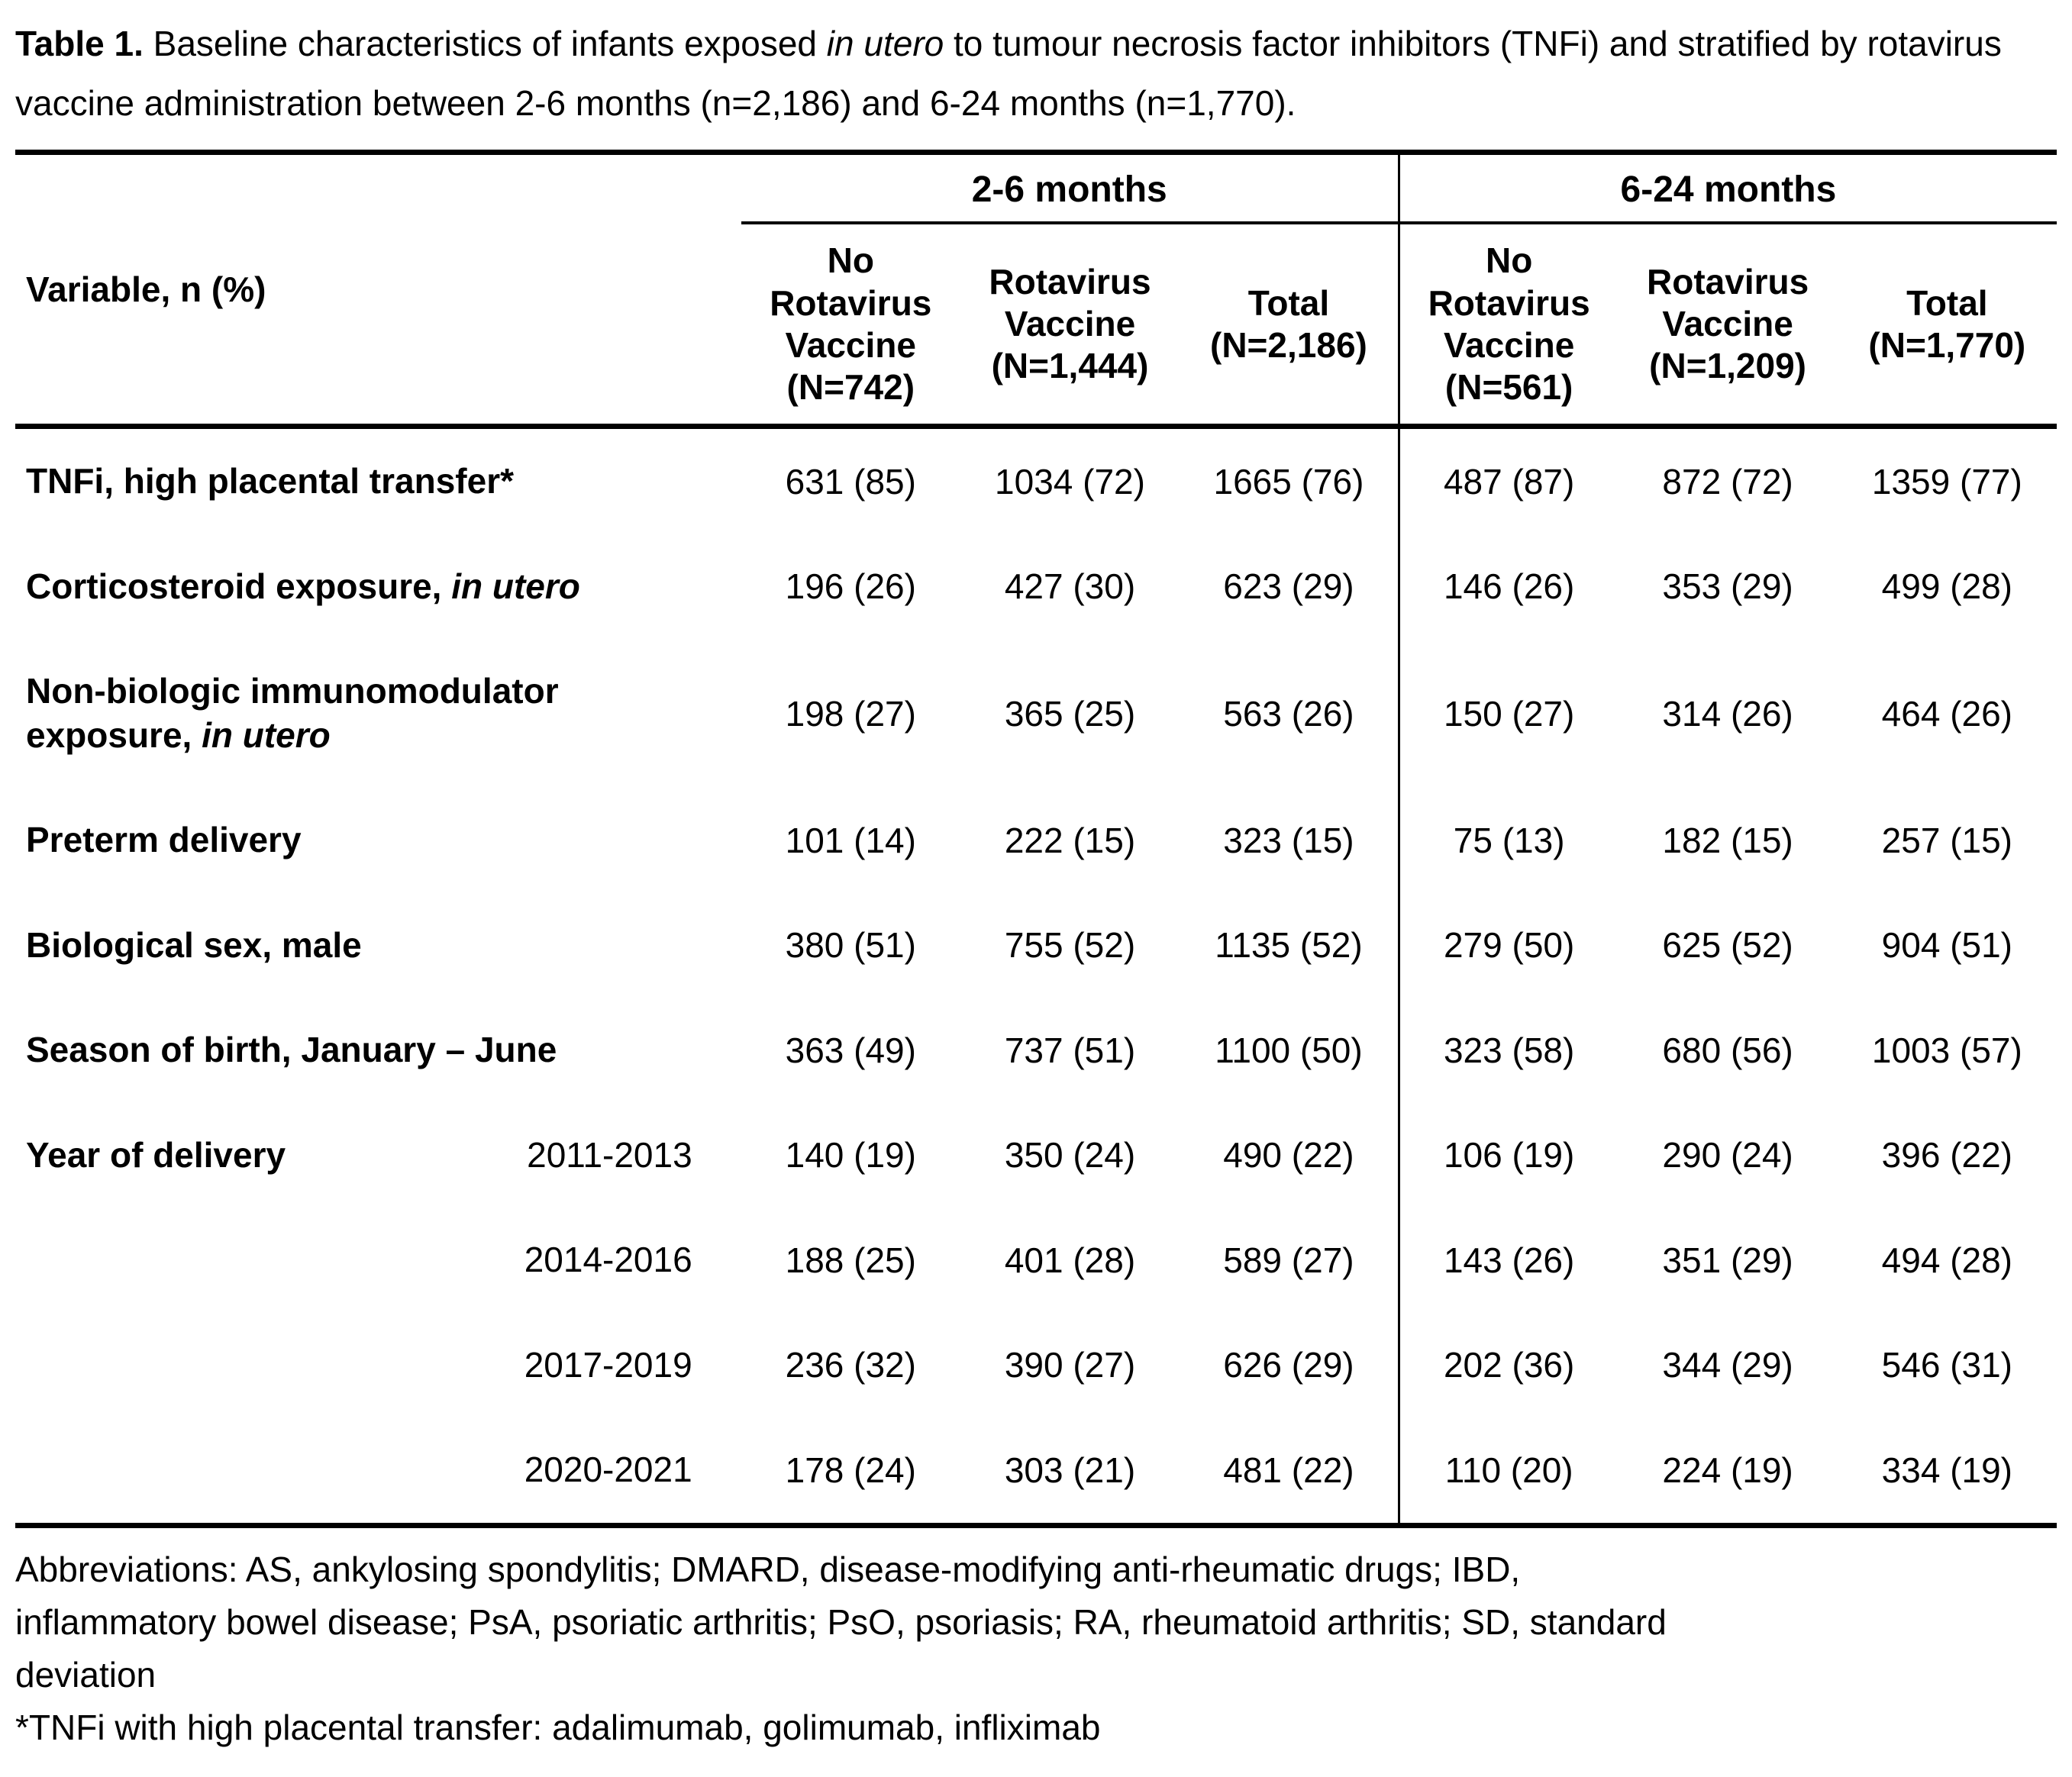 This screenshot has height=1777, width=2072. Describe the element at coordinates (1070, 1155) in the screenshot. I see `value-cell: 350 (24)` at that location.